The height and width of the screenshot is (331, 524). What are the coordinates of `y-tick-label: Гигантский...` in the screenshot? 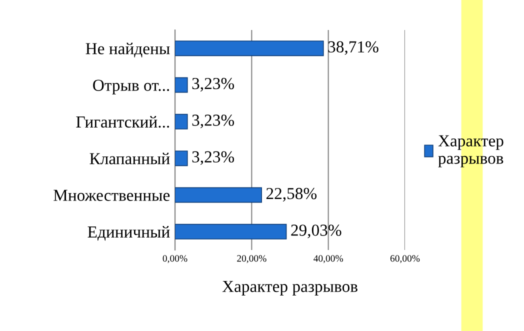 It's located at (123, 122).